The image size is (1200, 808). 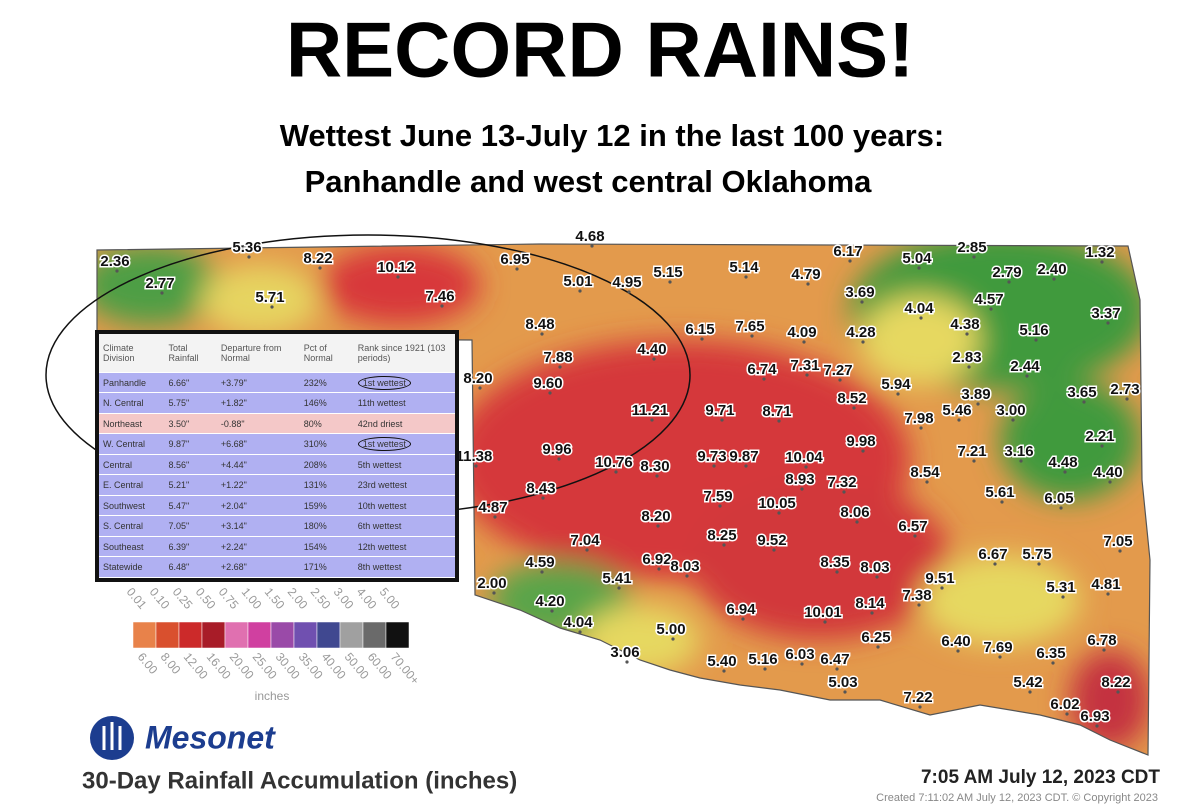 What do you see at coordinates (841, 482) in the screenshot?
I see `station-value: 7.32` at bounding box center [841, 482].